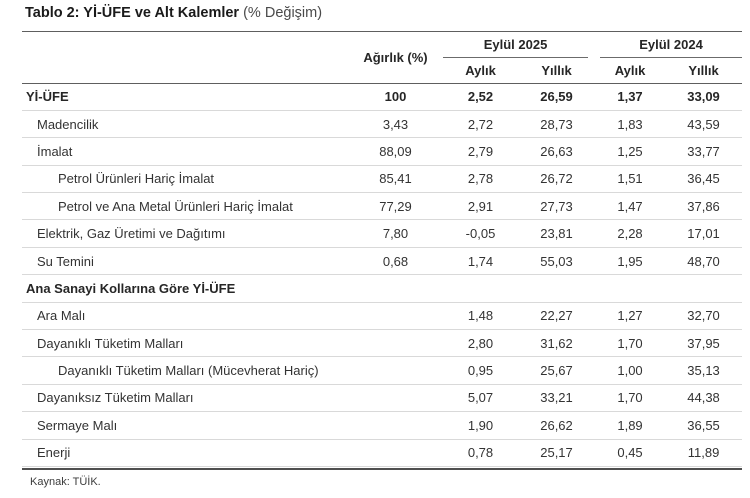  I want to click on row-value: 0,68, so click(395, 261).